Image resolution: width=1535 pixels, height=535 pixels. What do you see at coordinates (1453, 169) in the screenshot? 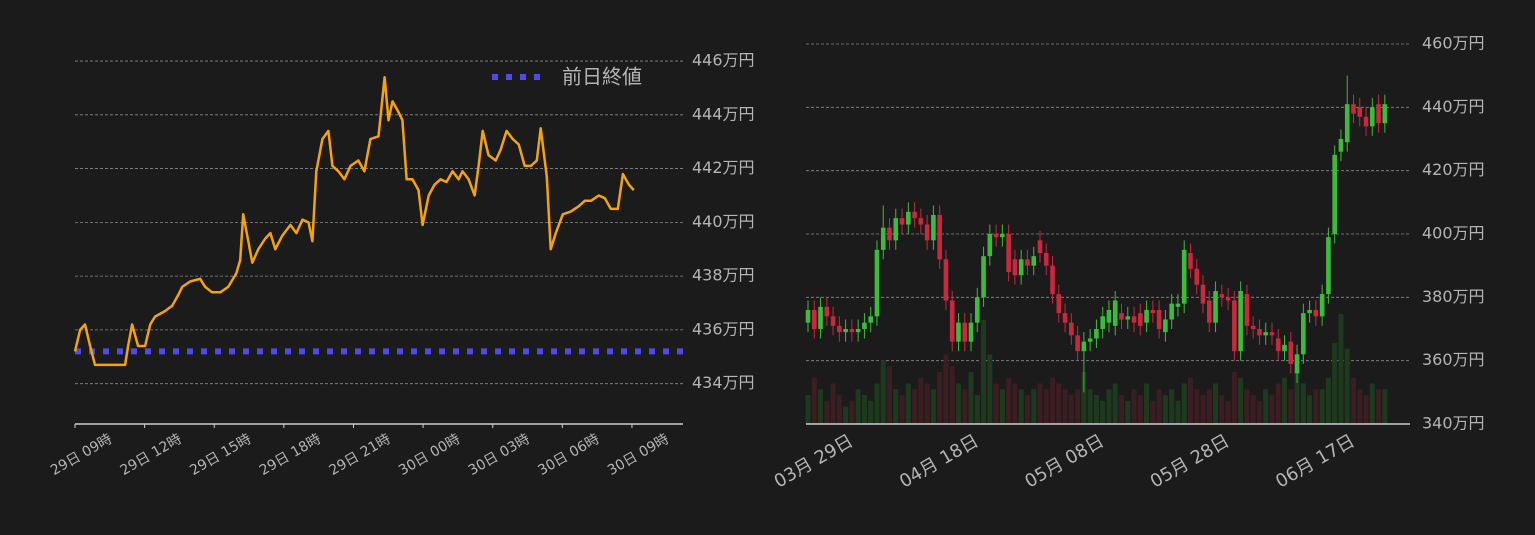
I see `y-tick-label: 420万円` at bounding box center [1453, 169].